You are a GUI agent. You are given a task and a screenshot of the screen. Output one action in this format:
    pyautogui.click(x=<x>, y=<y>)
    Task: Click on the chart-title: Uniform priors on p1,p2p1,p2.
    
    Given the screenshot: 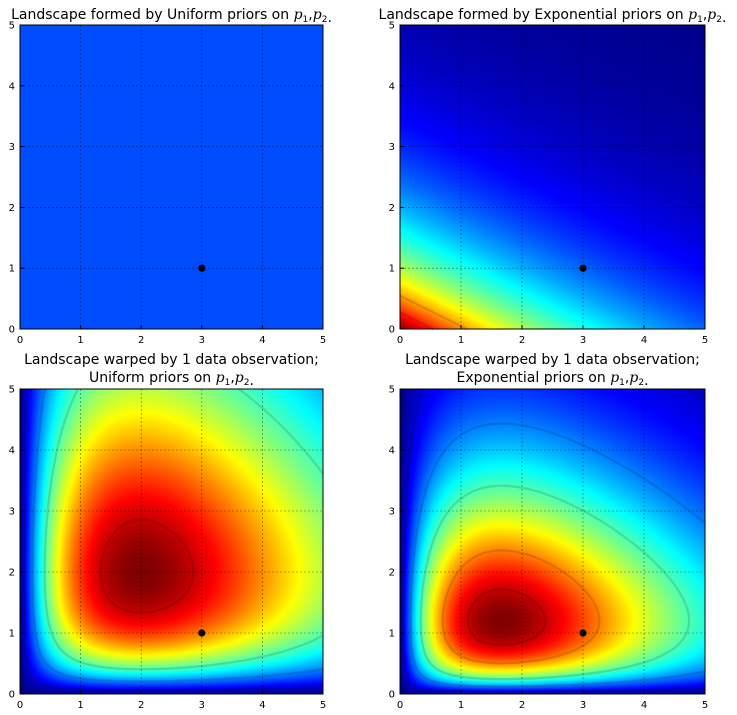 What is the action you would take?
    pyautogui.click(x=171, y=379)
    